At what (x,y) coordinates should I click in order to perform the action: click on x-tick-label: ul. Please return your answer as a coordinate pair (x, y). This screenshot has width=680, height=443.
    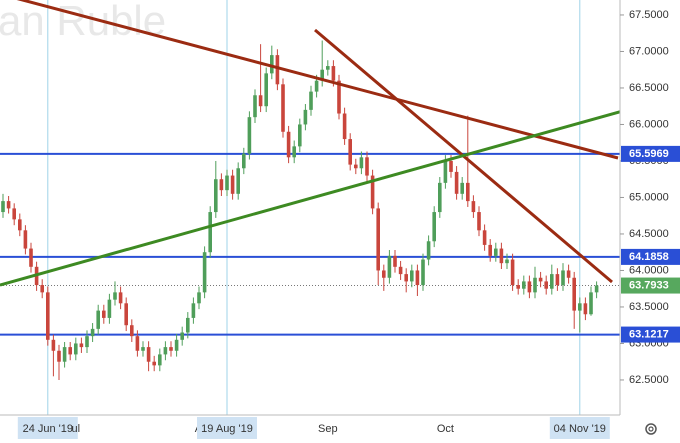
    Looking at the image, I should click on (76, 429).